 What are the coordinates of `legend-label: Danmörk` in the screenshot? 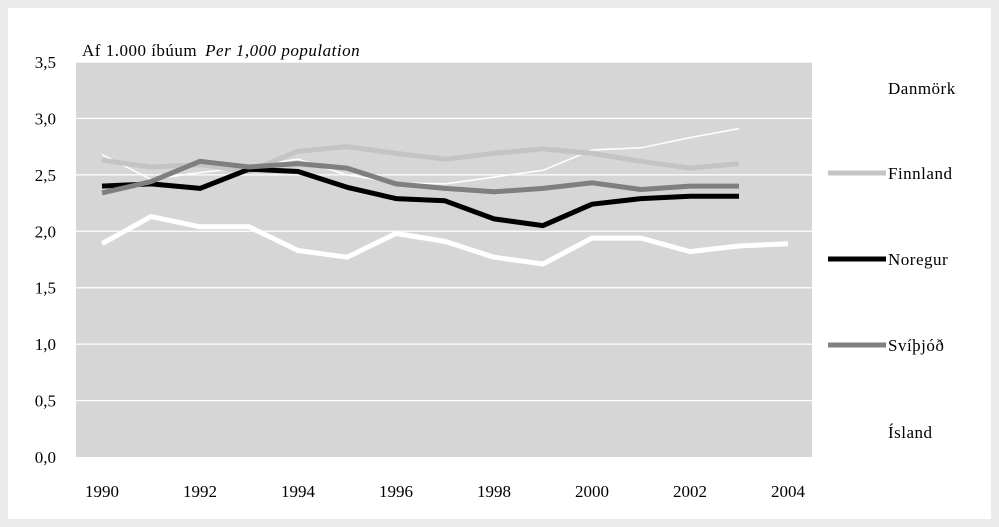 It's located at (922, 88).